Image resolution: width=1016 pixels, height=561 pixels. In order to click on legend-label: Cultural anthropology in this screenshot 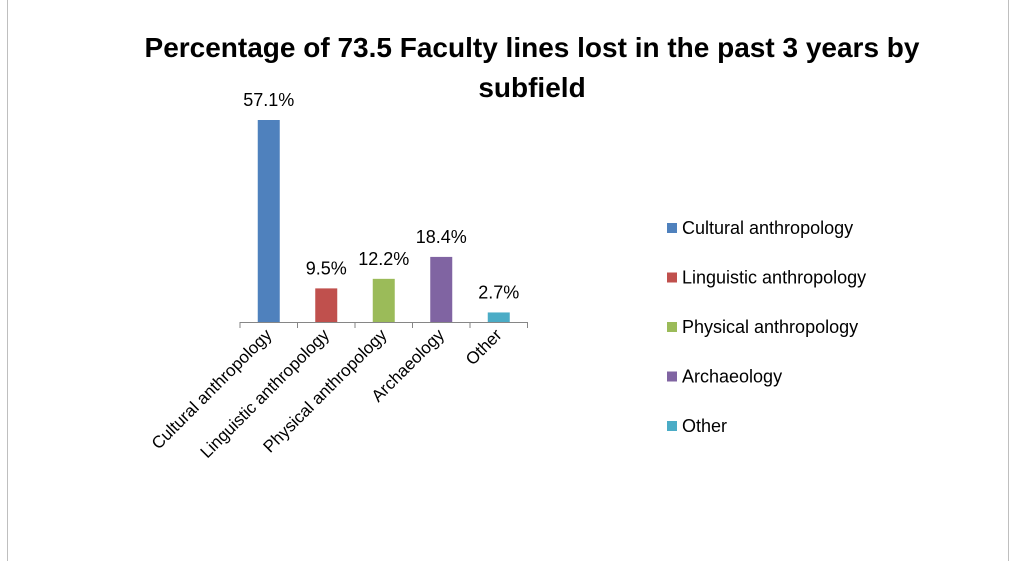, I will do `click(767, 228)`.